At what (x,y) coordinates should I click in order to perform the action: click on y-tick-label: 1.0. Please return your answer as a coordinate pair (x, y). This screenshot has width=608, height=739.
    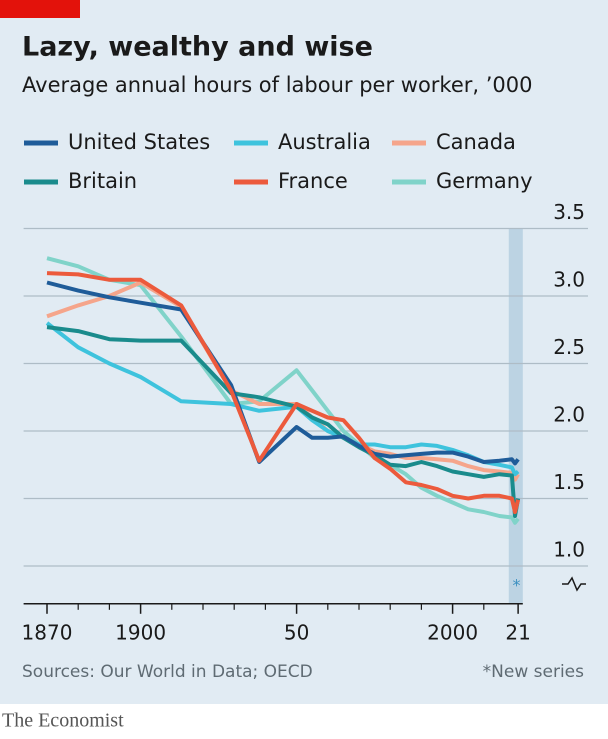
    Looking at the image, I should click on (569, 550).